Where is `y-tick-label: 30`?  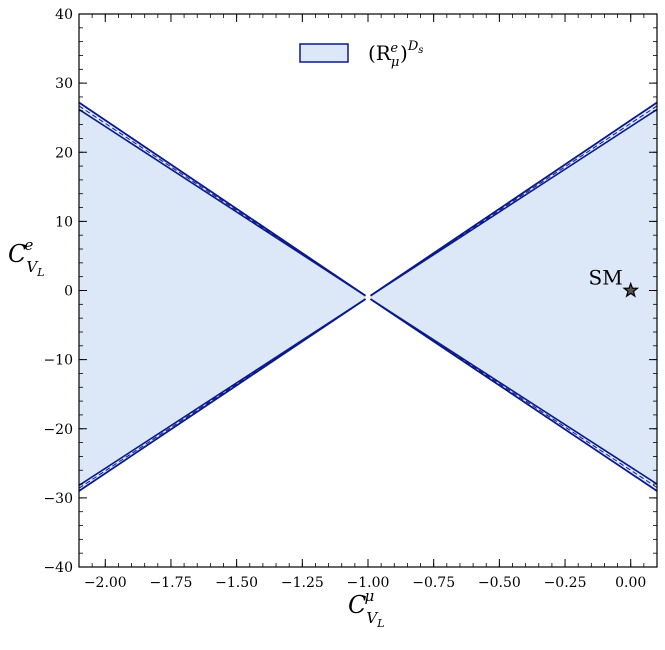 y-tick-label: 30 is located at coordinates (64, 84).